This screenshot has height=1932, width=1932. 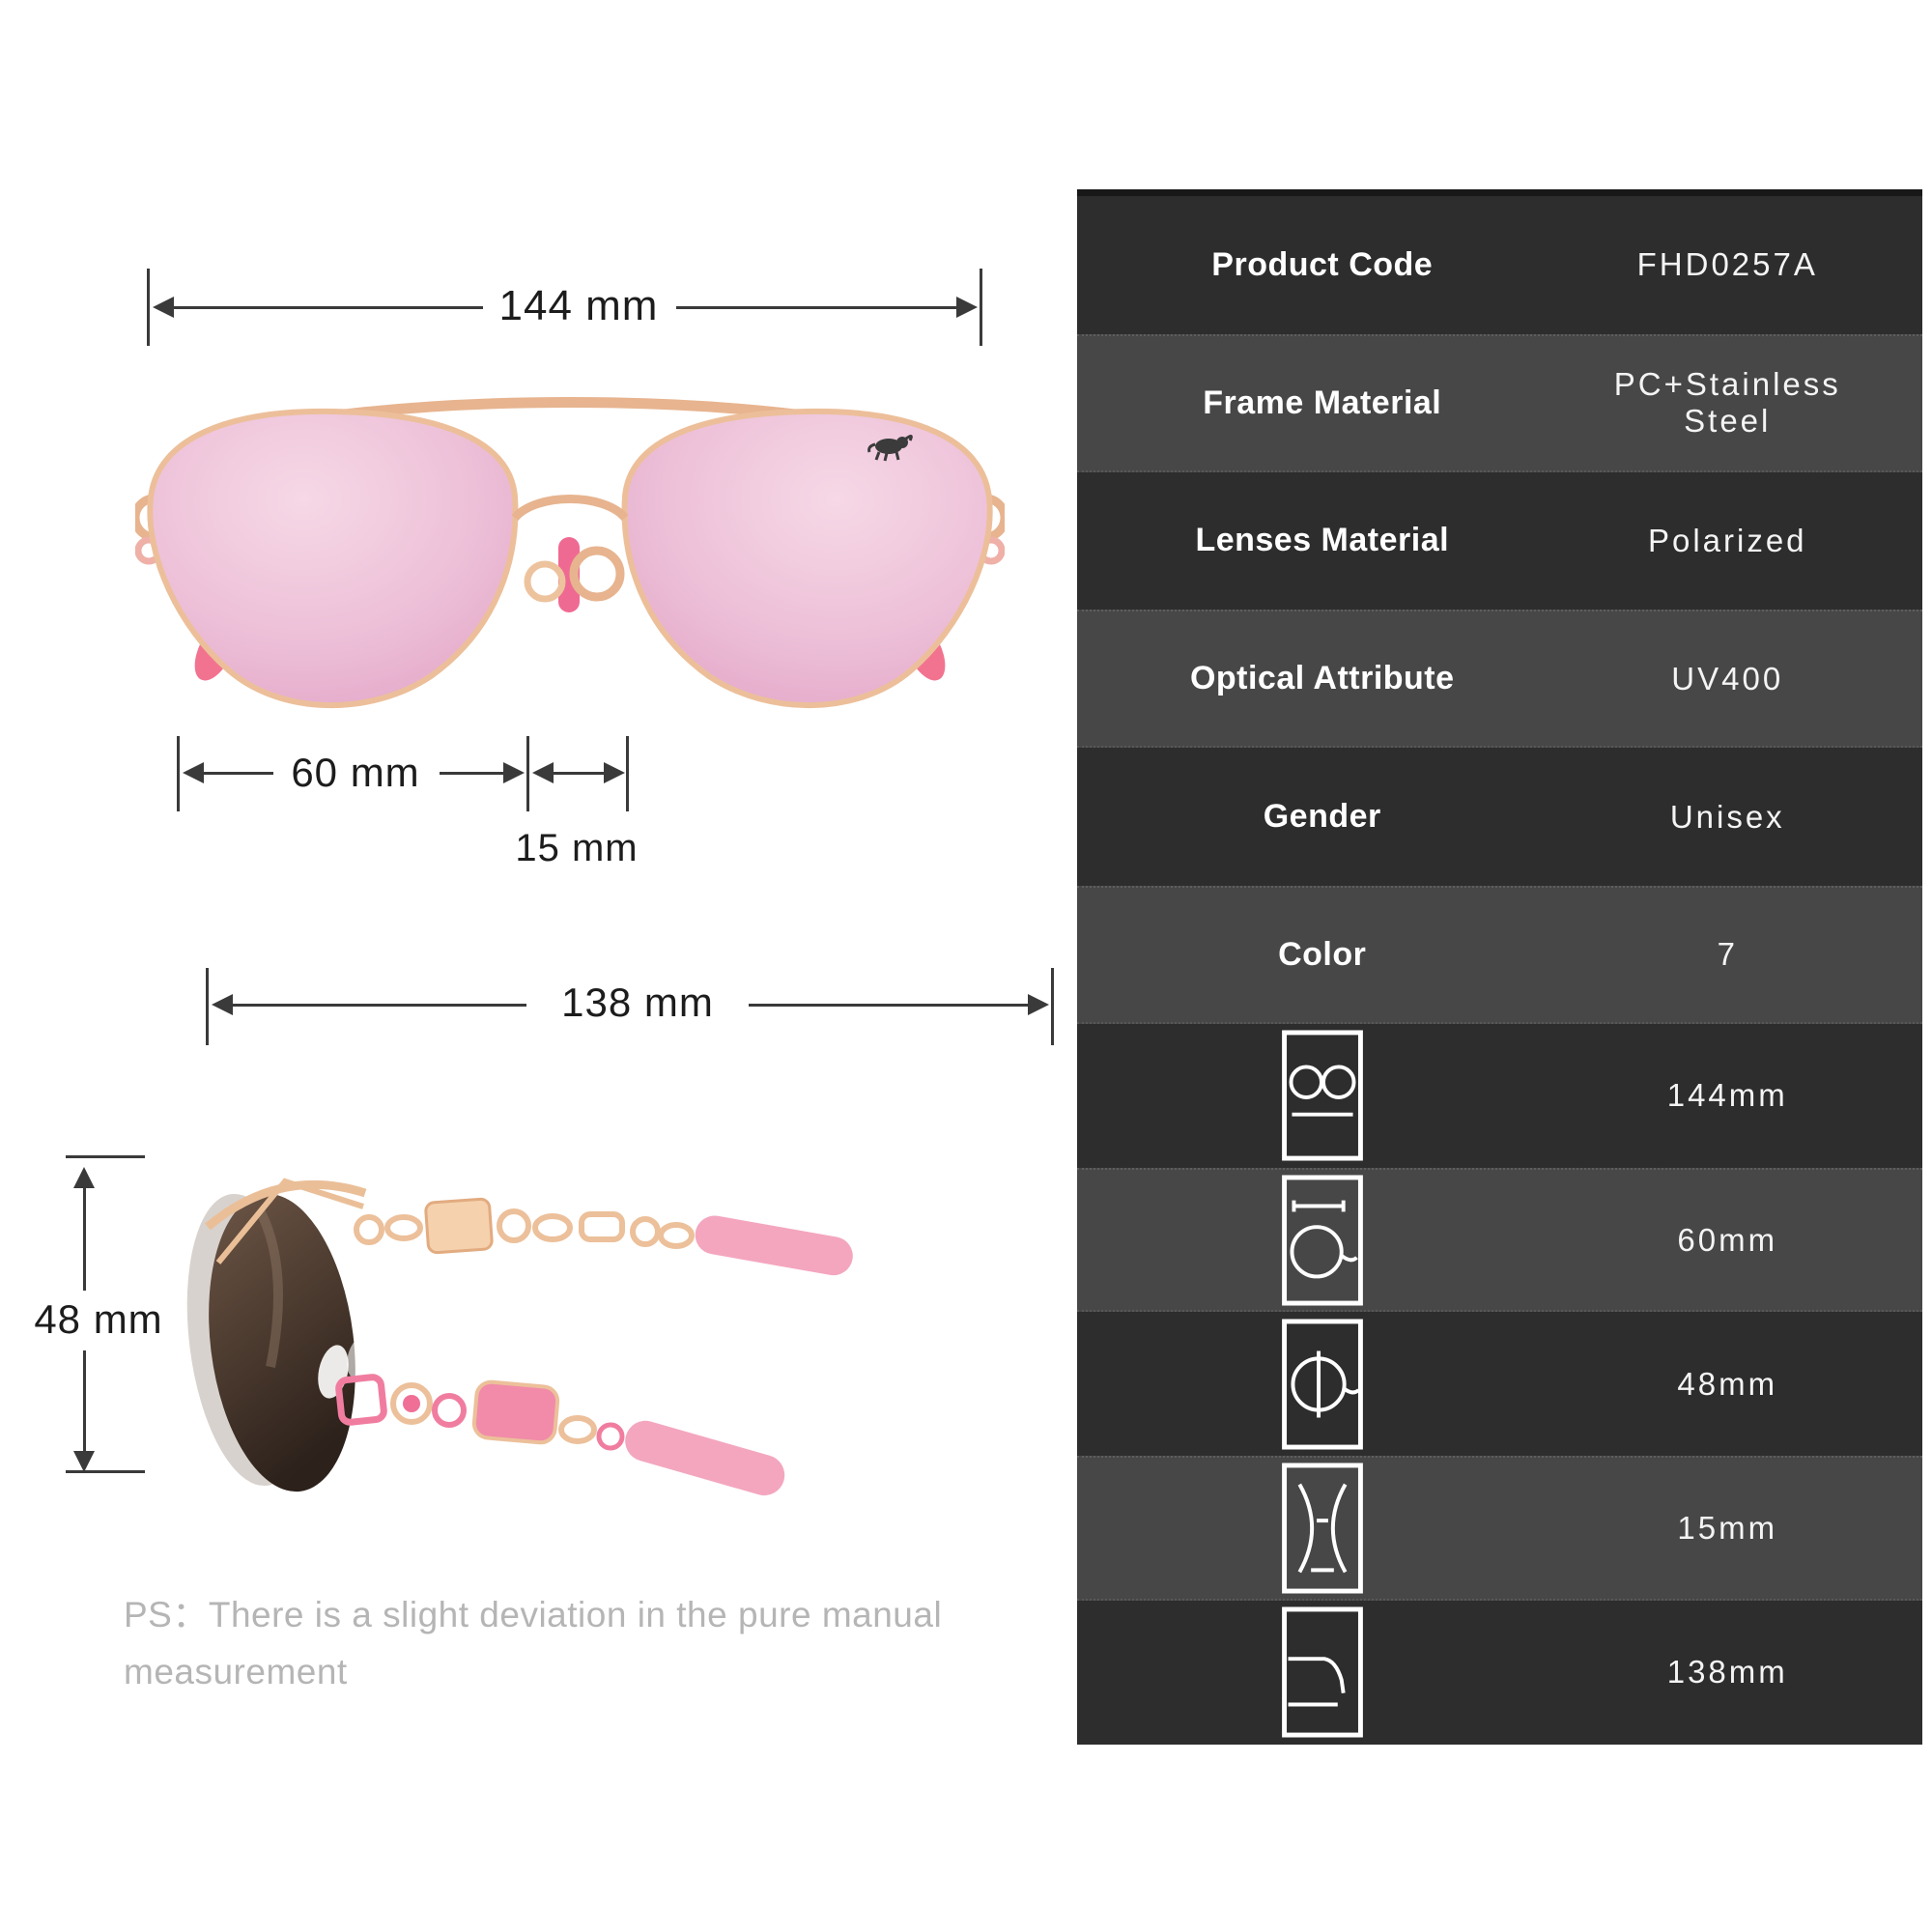 What do you see at coordinates (519, 1337) in the screenshot?
I see `sunglasses-side-view` at bounding box center [519, 1337].